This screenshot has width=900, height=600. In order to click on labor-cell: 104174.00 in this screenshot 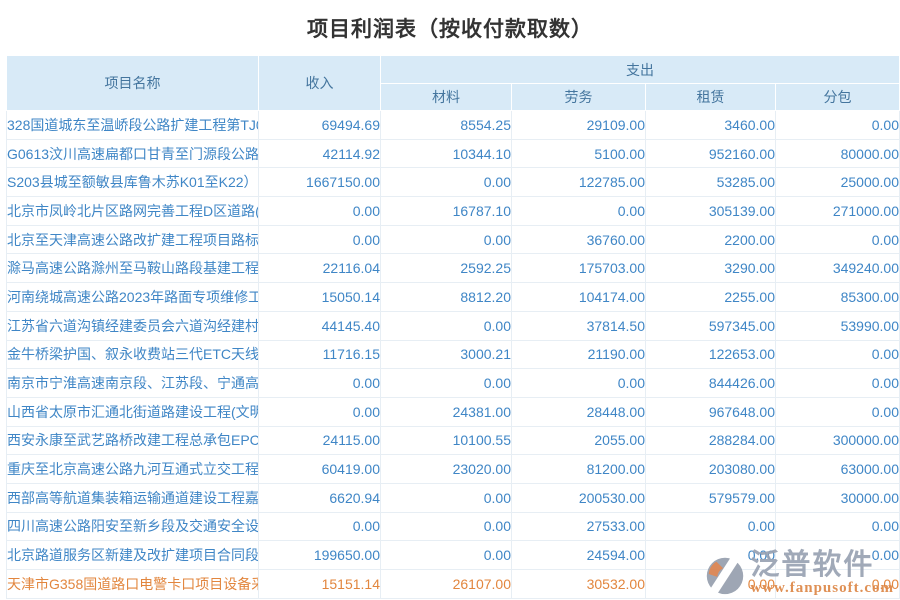, I will do `click(578, 297)`.